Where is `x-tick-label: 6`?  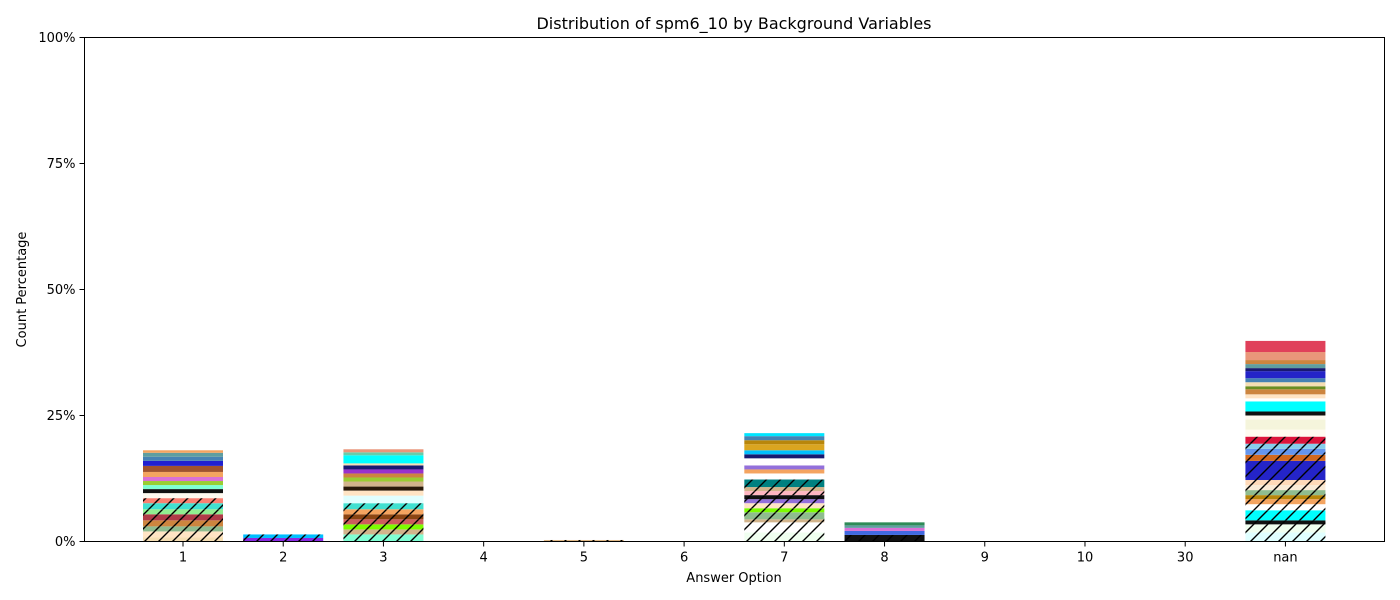
x-tick-label: 6 is located at coordinates (684, 558).